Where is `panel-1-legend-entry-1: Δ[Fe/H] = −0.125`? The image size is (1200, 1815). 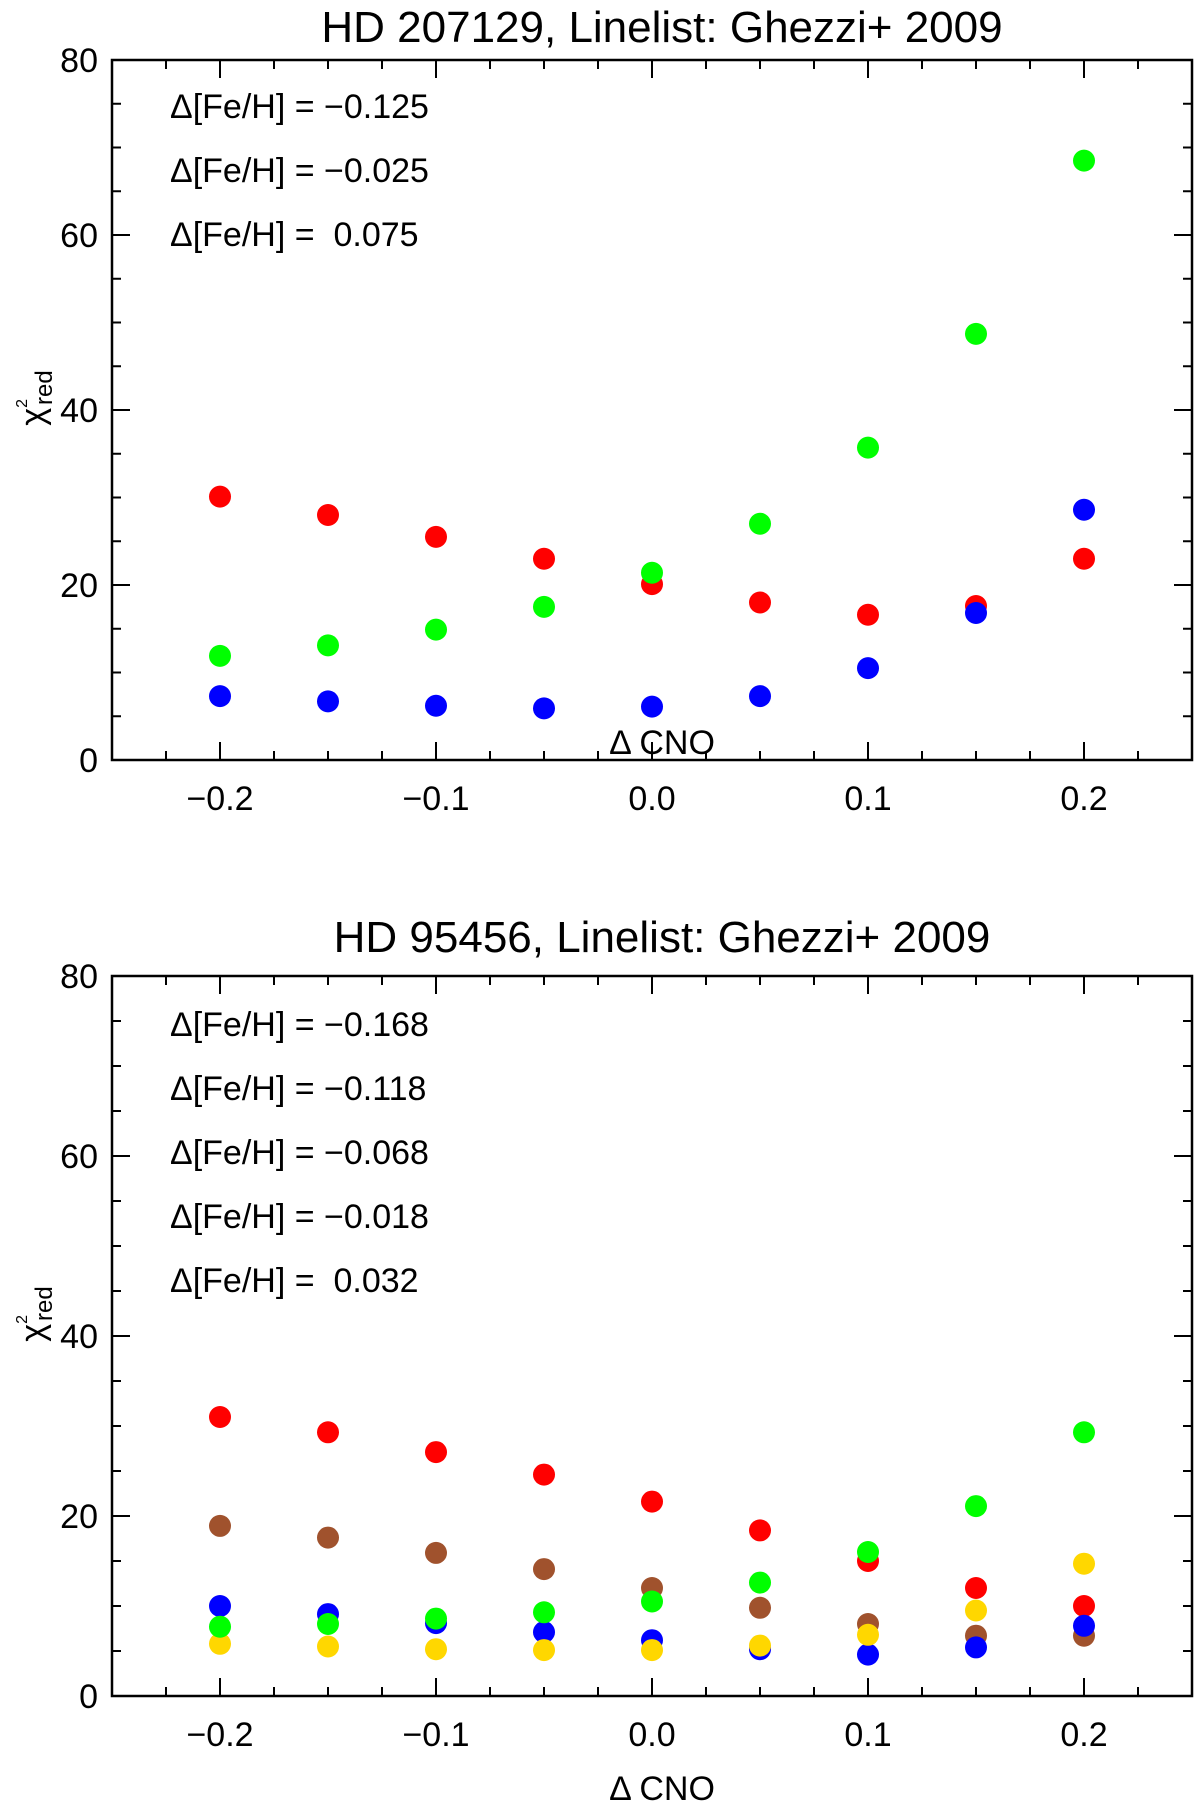
panel-1-legend-entry-1: Δ[Fe/H] = −0.125 is located at coordinates (299, 107).